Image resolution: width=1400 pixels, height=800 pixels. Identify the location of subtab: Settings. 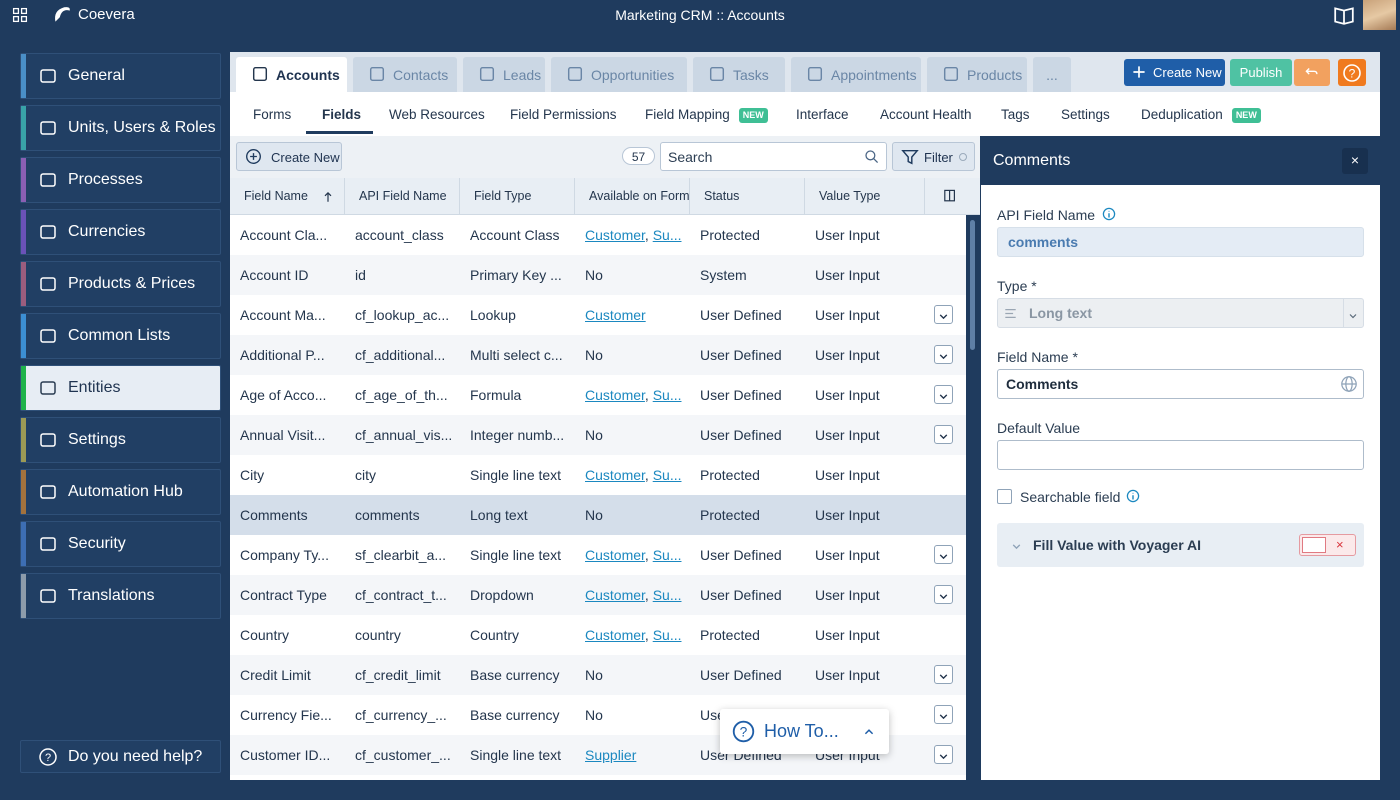
(1085, 114).